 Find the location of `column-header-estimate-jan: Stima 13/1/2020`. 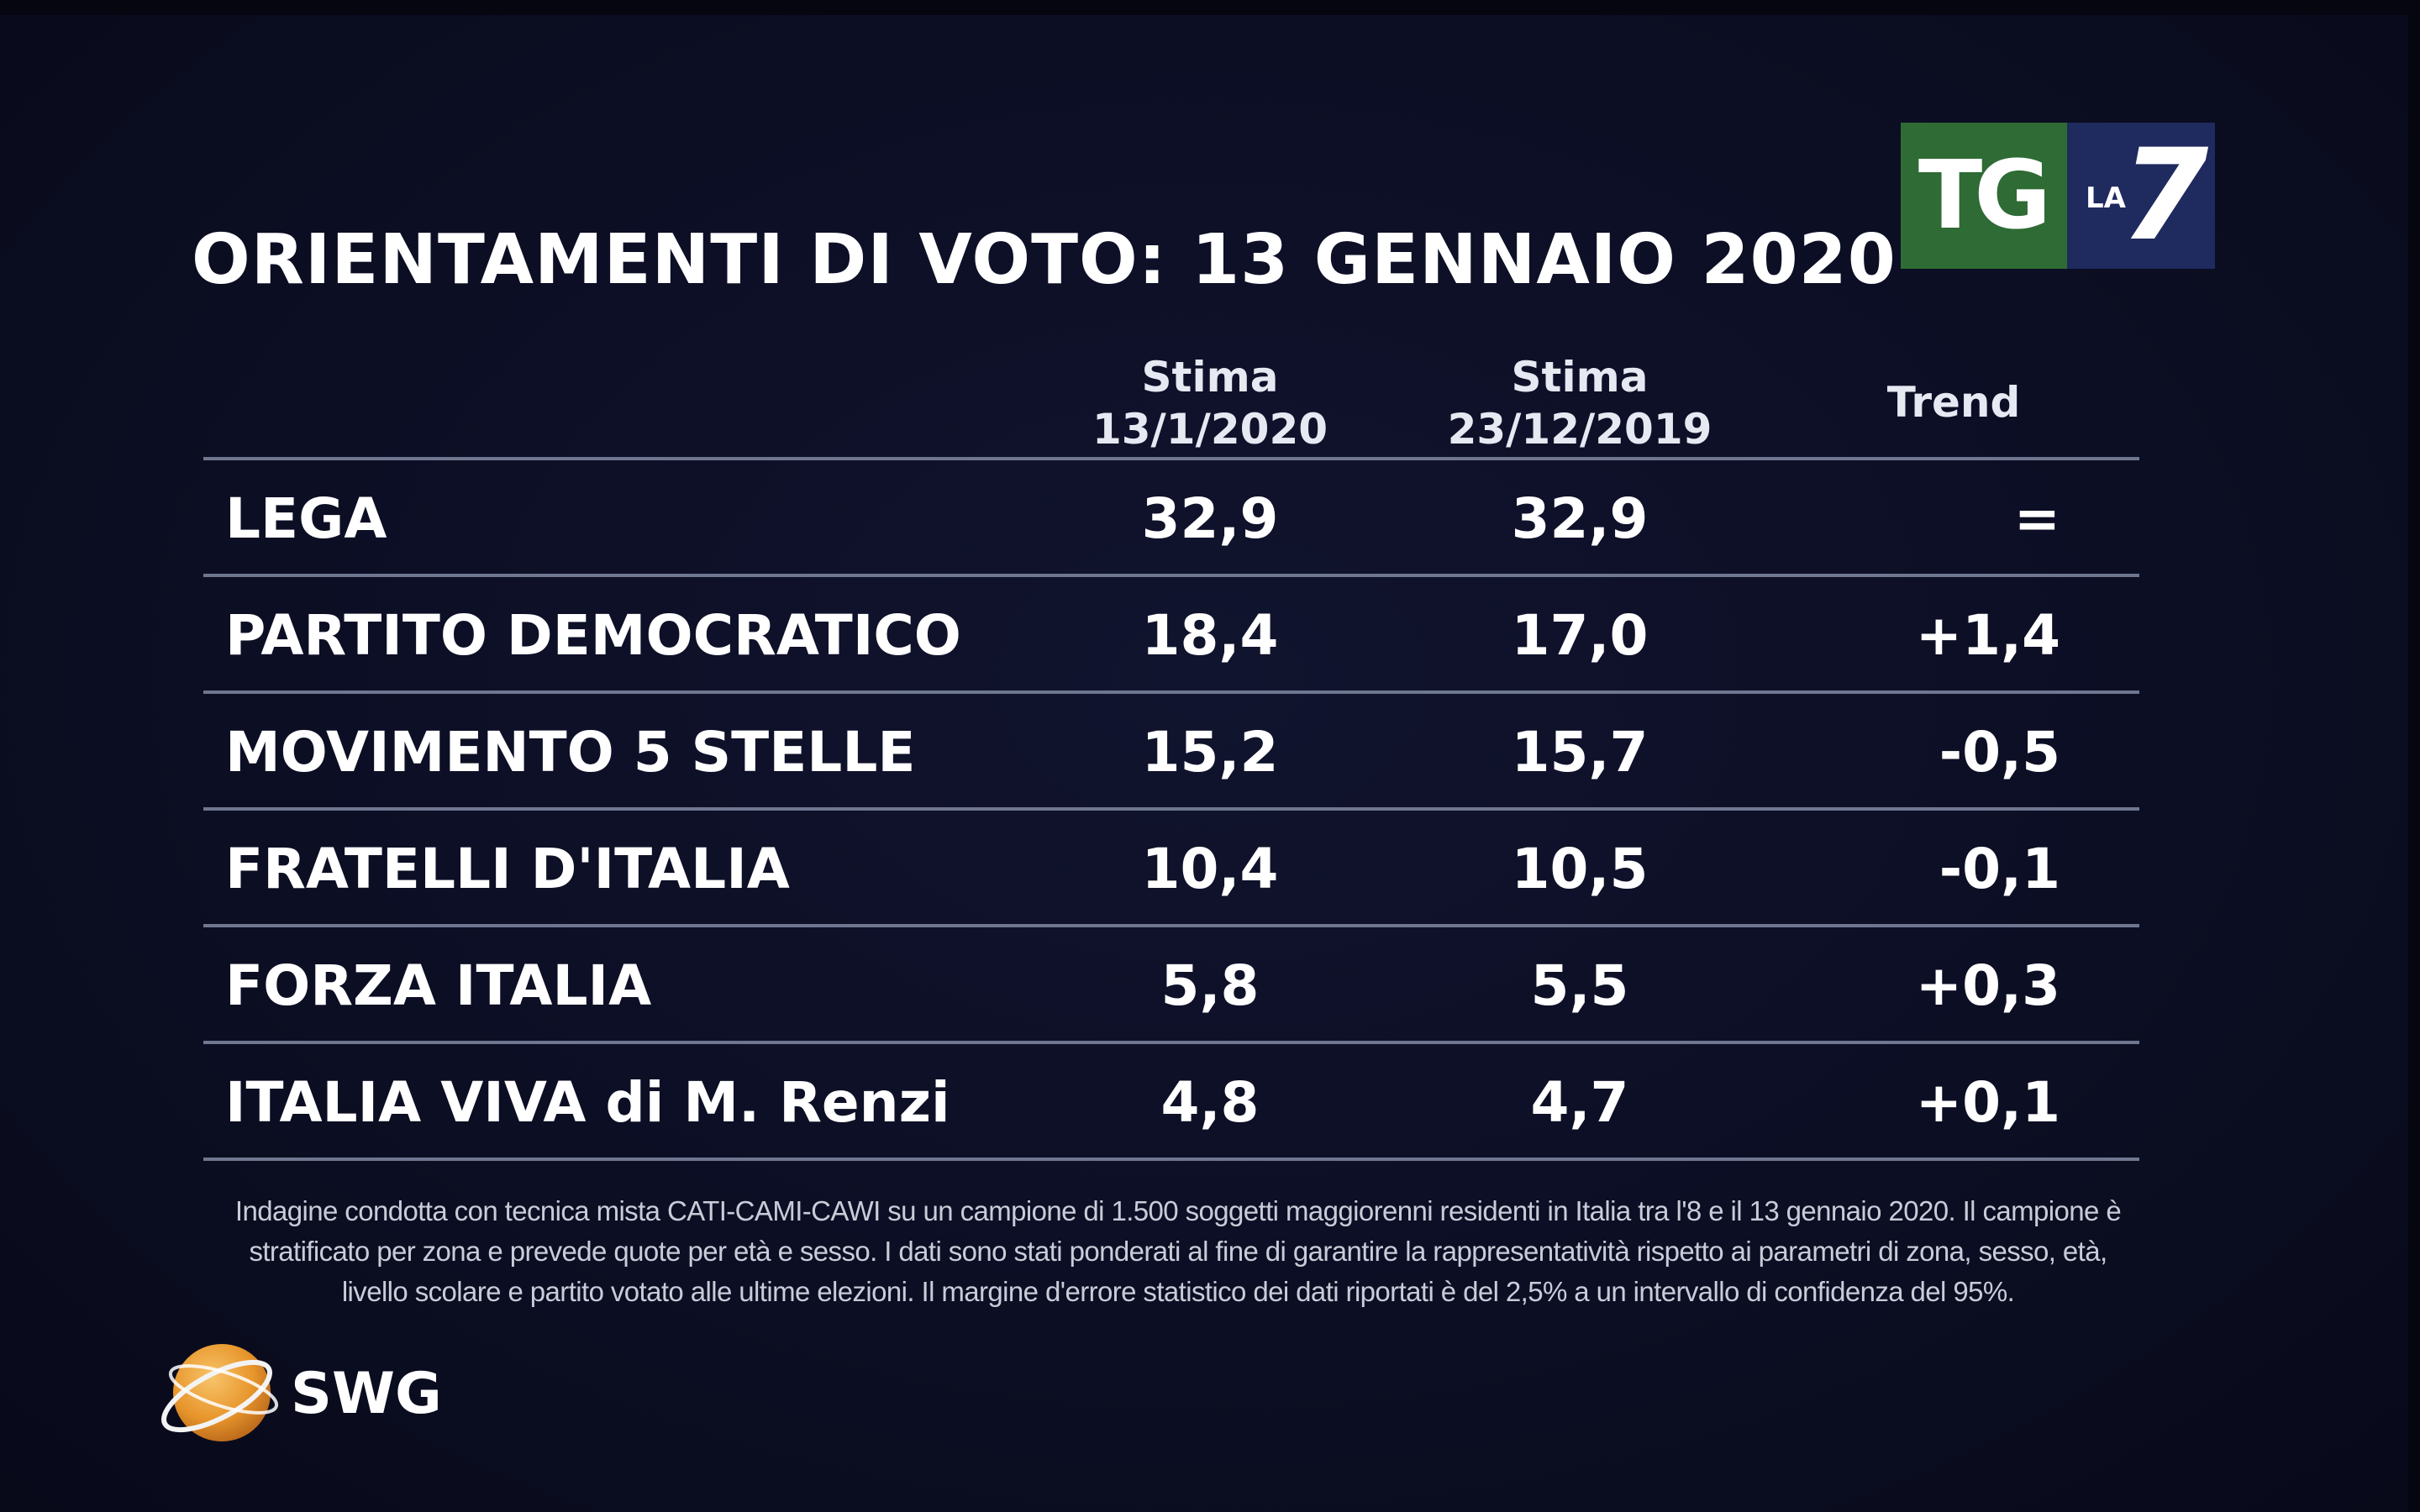

column-header-estimate-jan: Stima 13/1/2020 is located at coordinates (1210, 403).